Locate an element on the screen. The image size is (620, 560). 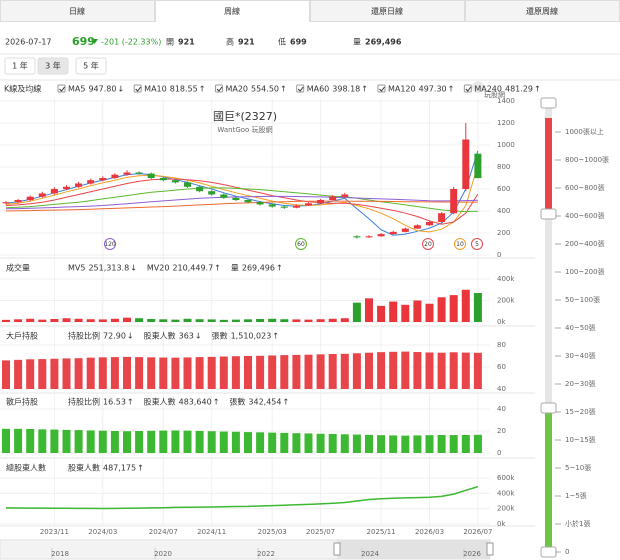
y-tick-label: 60 is located at coordinates (501, 367).